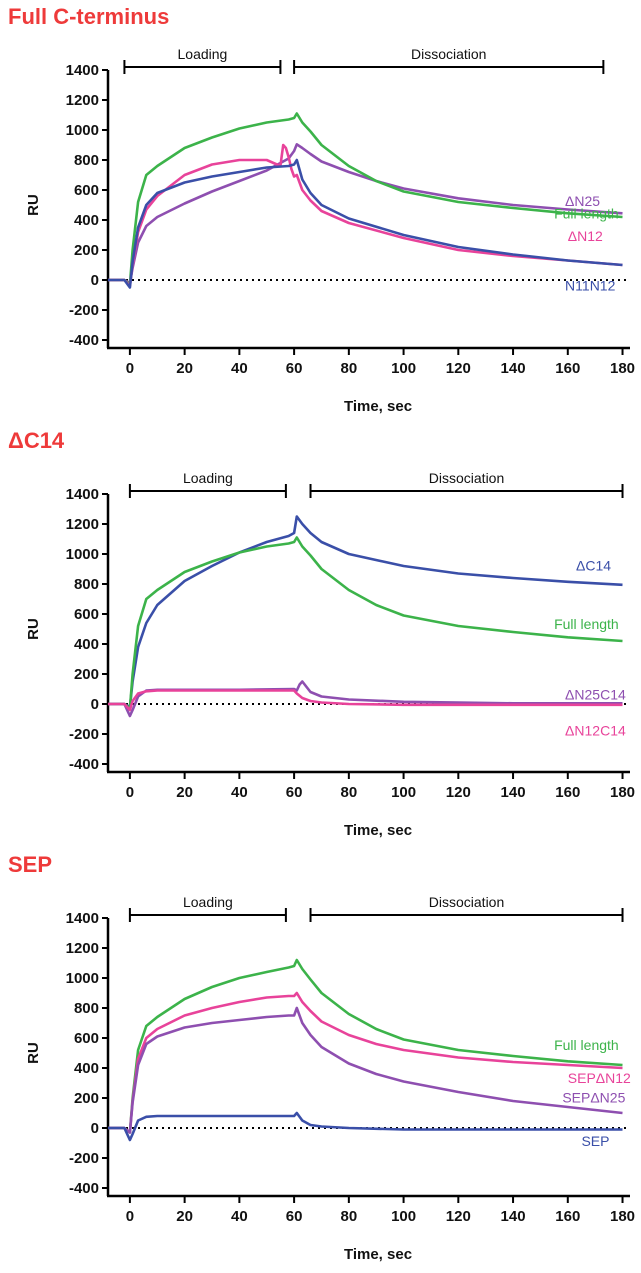  I want to click on series-label: SEPΔN25, so click(593, 1098).